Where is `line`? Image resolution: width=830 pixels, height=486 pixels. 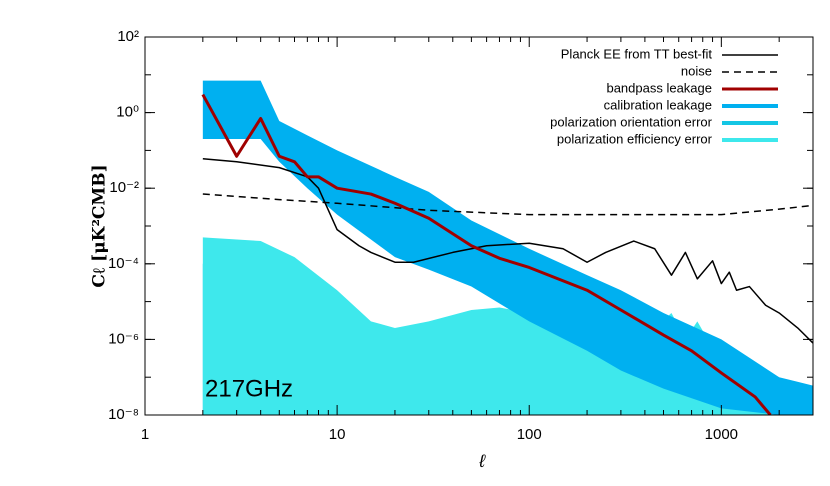
line is located at coordinates (507, 204).